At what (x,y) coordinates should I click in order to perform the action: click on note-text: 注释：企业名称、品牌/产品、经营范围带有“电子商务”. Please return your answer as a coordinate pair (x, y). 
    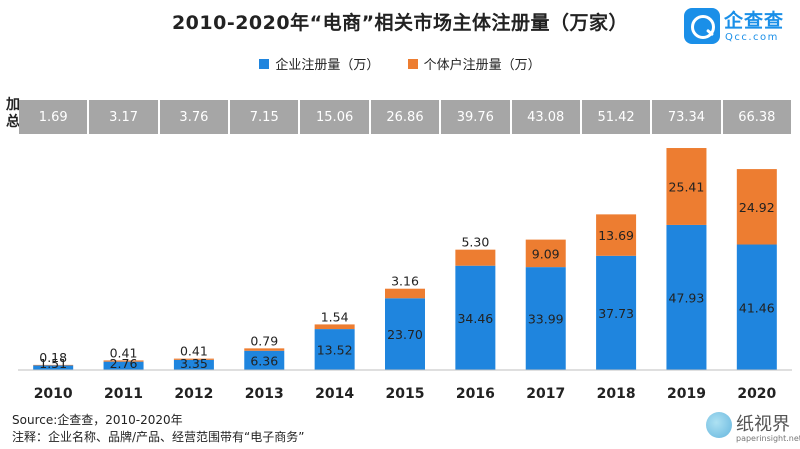
    Looking at the image, I should click on (158, 437).